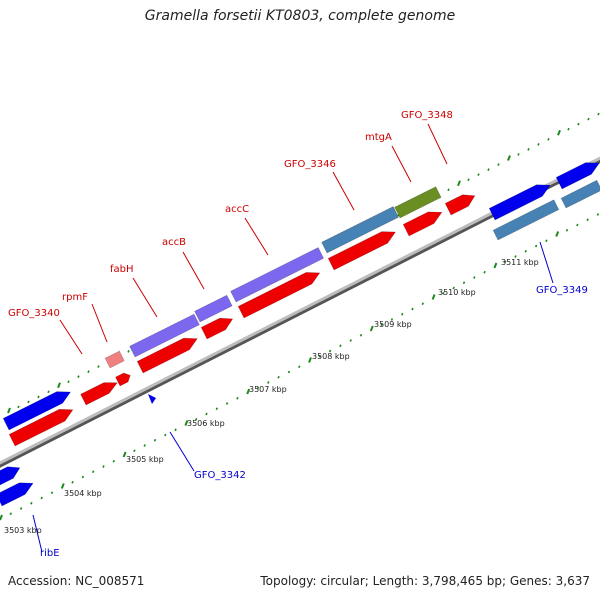  I want to click on gene-label-accb: accB, so click(174, 242).